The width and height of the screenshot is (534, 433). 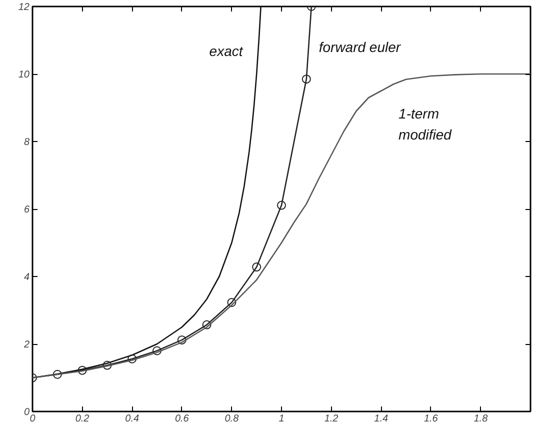 What do you see at coordinates (24, 75) in the screenshot?
I see `y-tick-label: 10` at bounding box center [24, 75].